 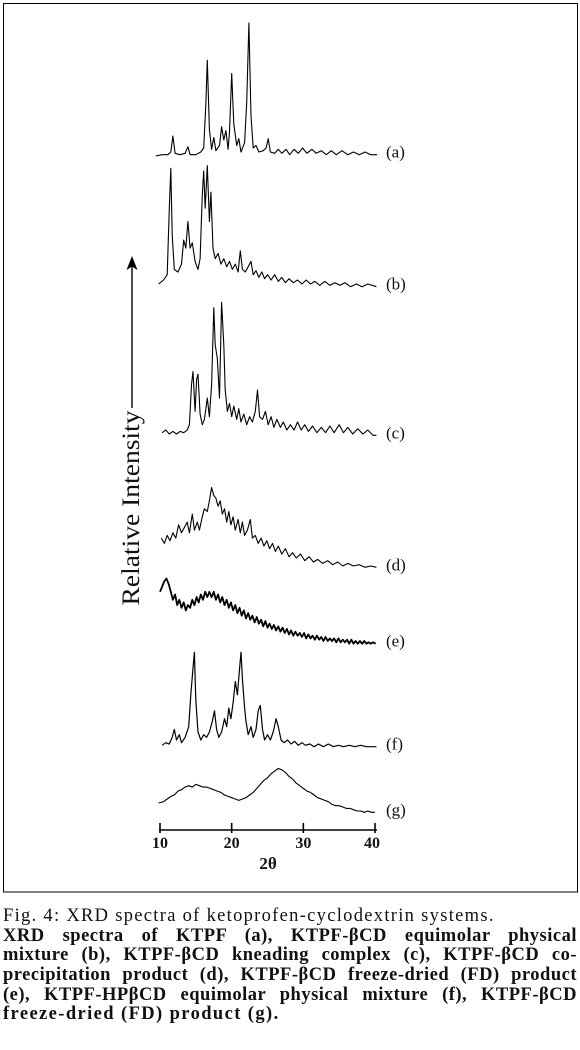 I want to click on trace-label-a: (a), so click(x=395, y=152).